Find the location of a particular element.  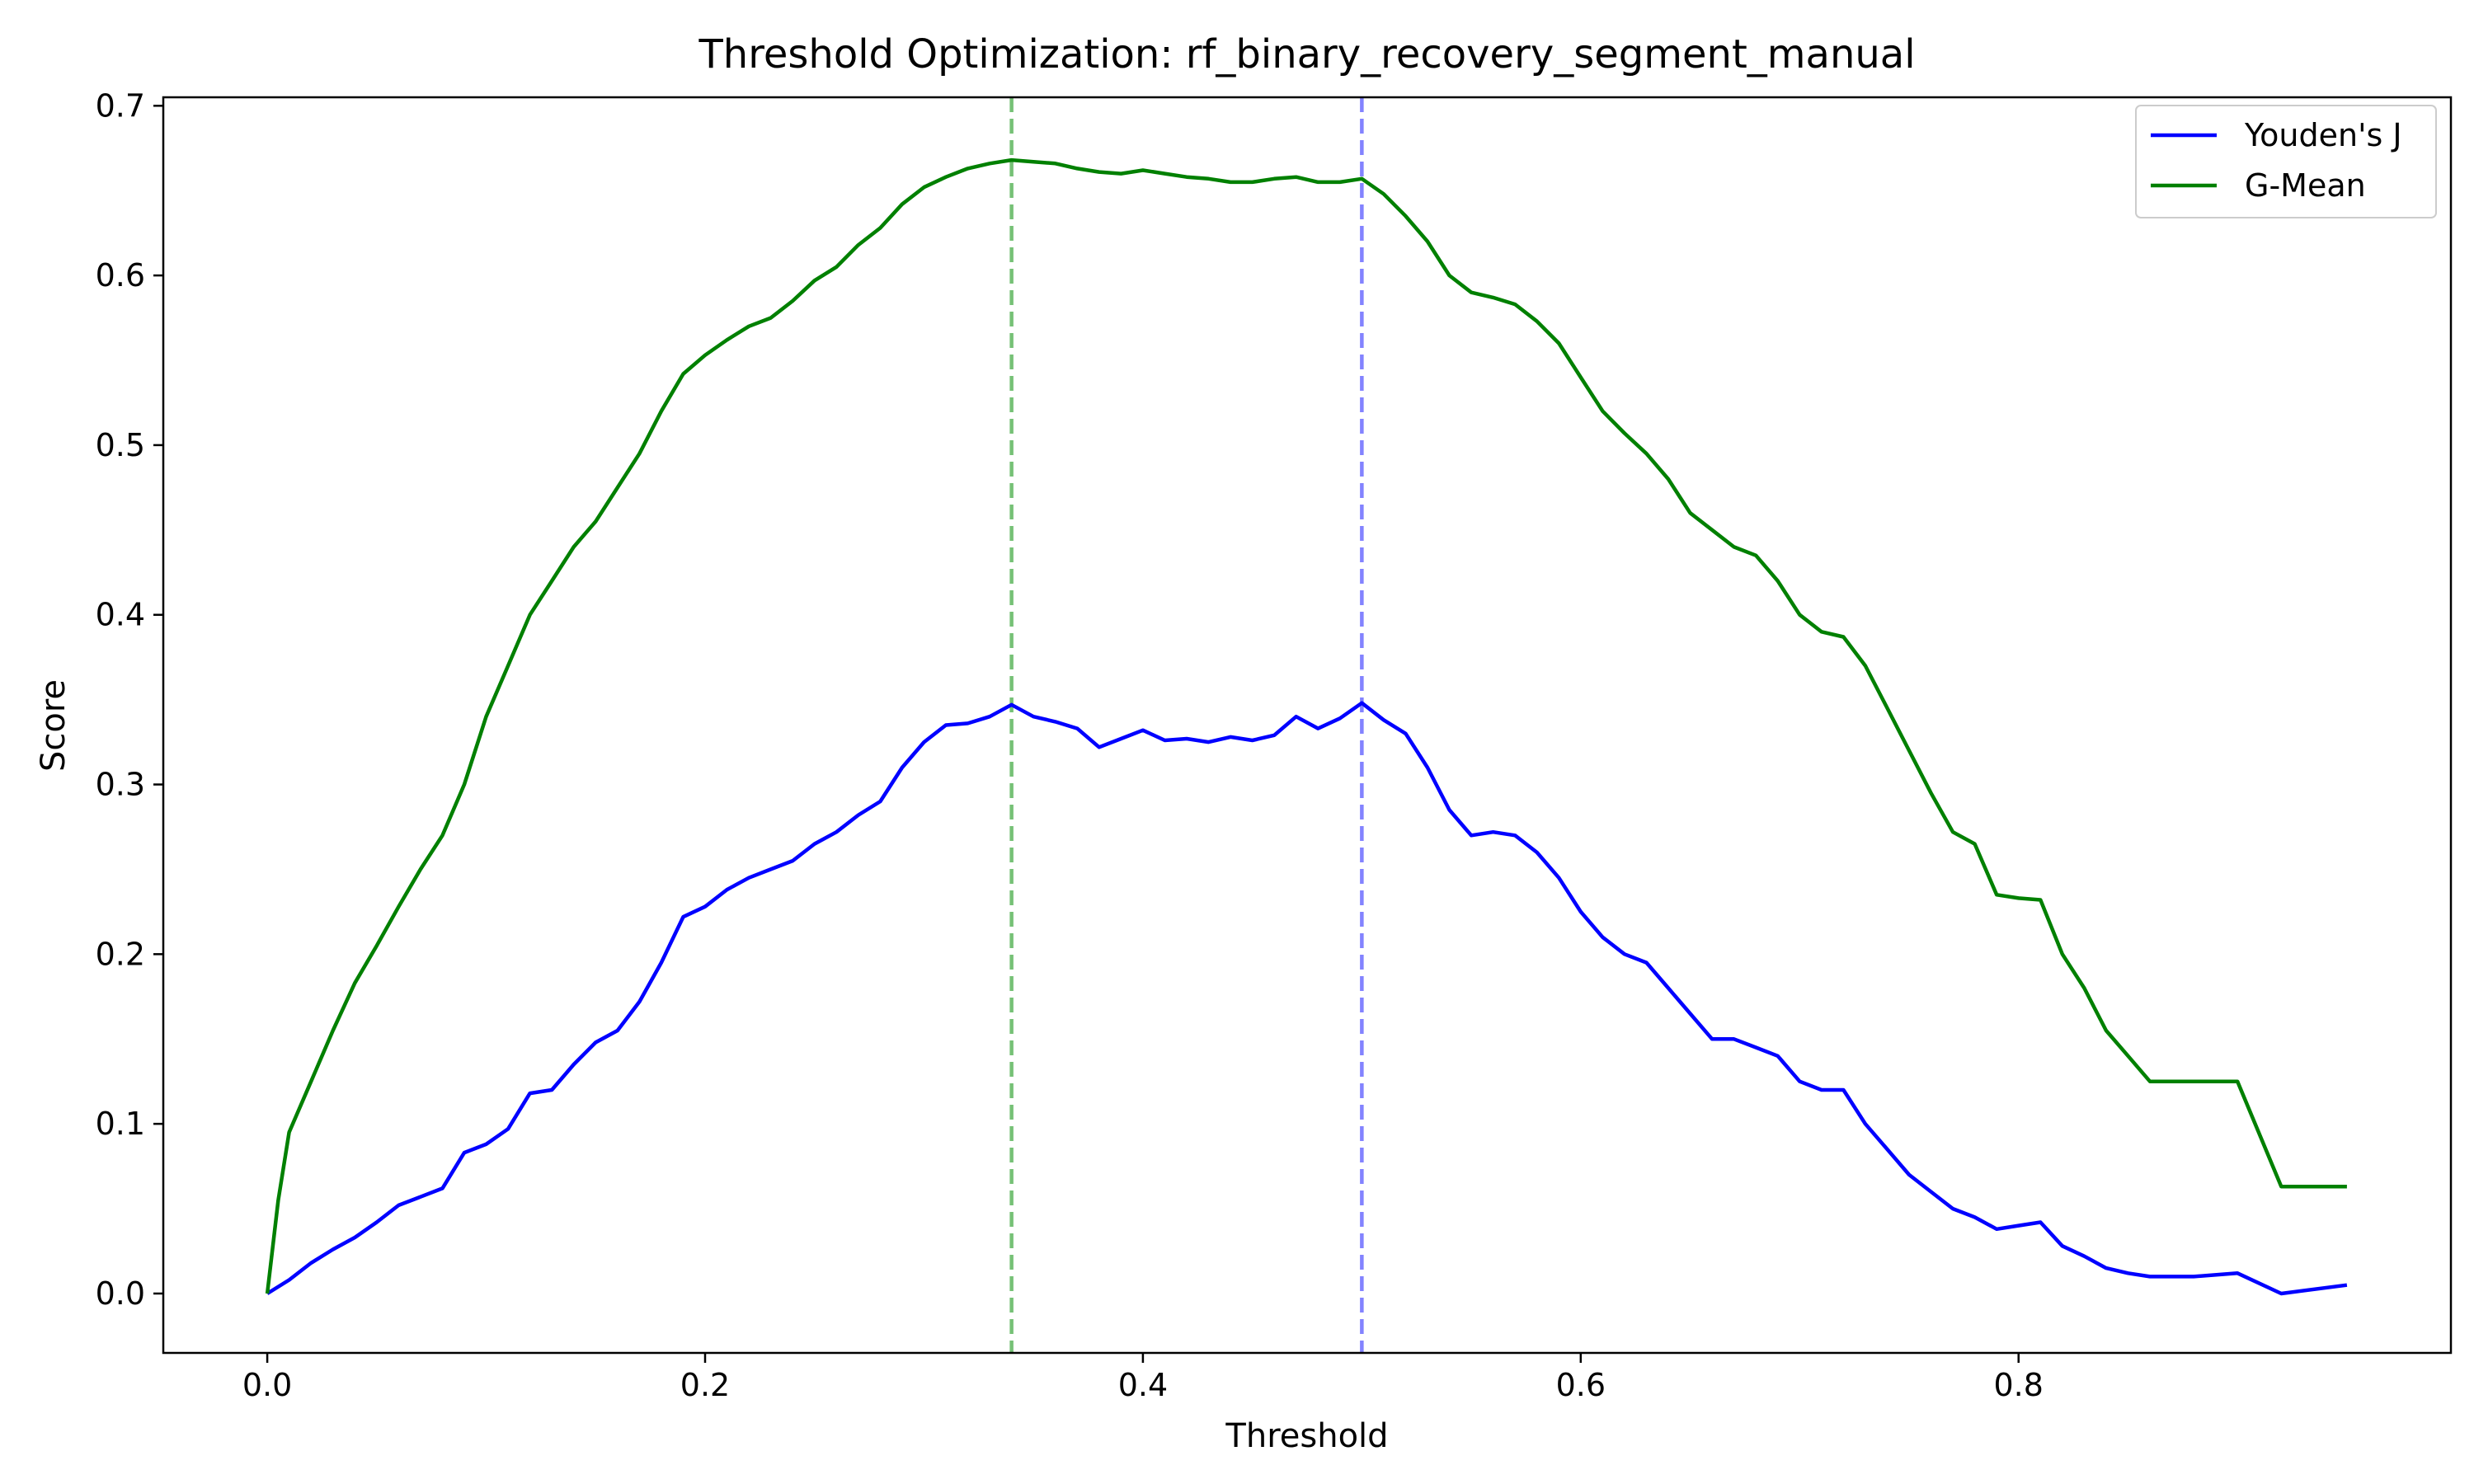

legend: Youden's J G-Mean is located at coordinates (2286, 161).